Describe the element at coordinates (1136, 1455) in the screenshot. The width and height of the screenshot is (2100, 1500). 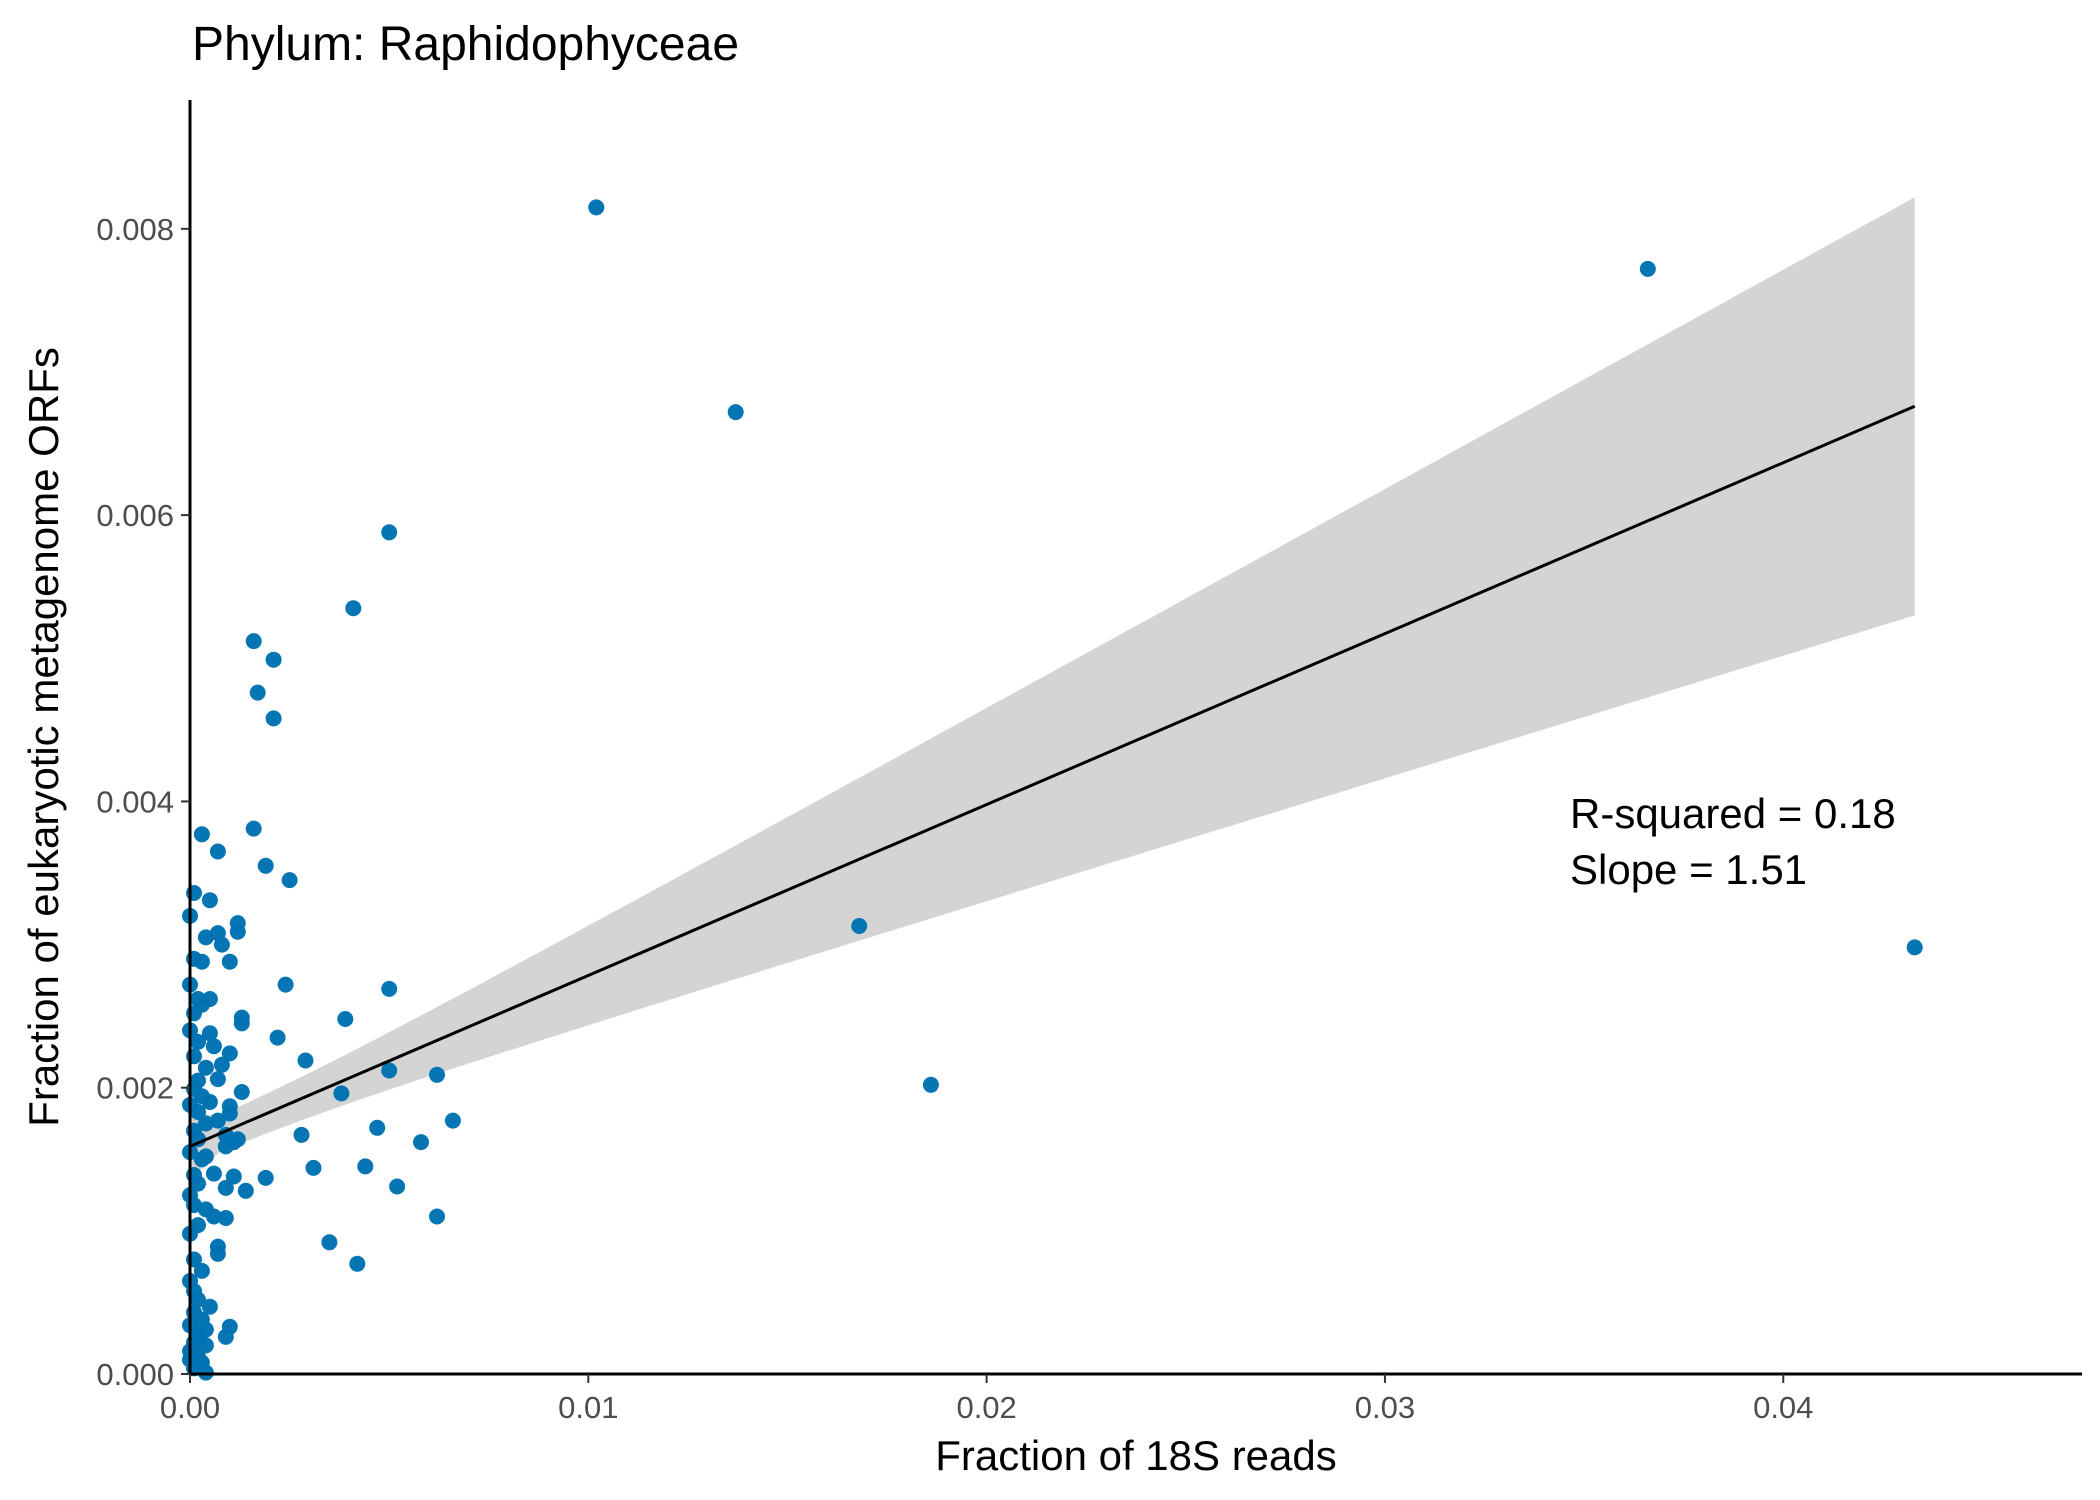
I see `x-axis-title: Fraction of 18S reads` at that location.